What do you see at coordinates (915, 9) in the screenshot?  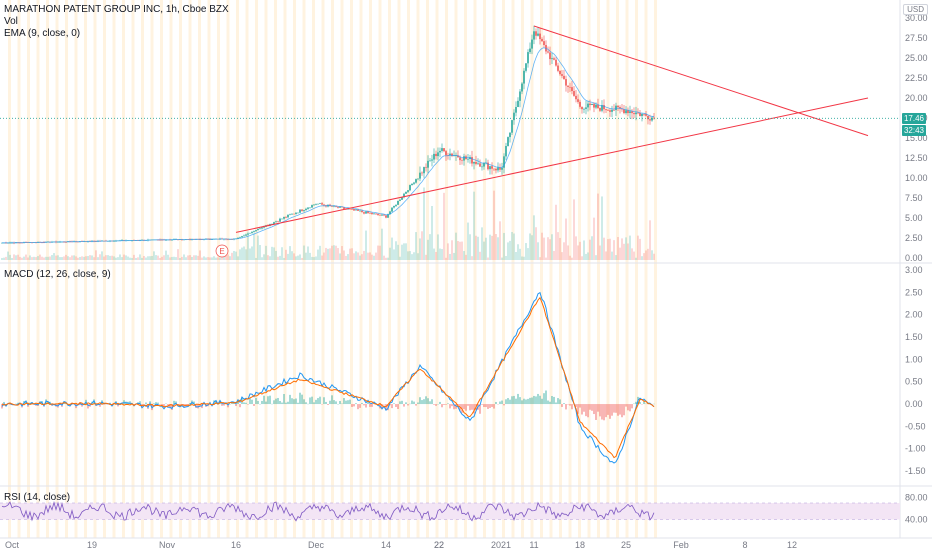 I see `currency-label: USD` at bounding box center [915, 9].